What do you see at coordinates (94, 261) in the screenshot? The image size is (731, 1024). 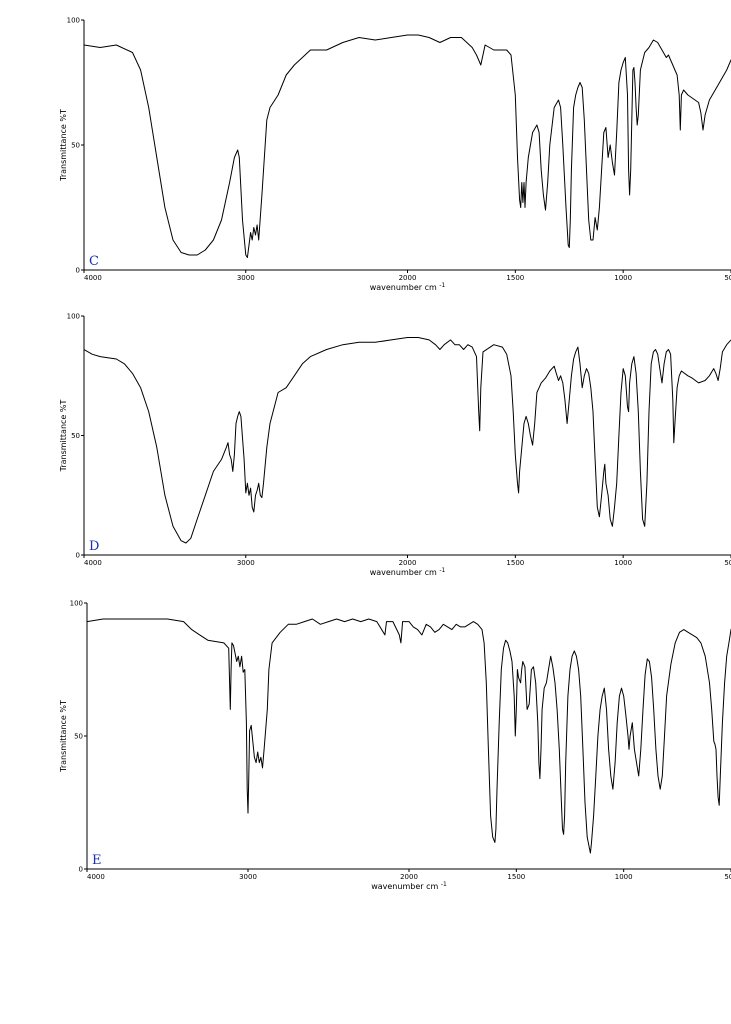 I see `panel-label: C` at bounding box center [94, 261].